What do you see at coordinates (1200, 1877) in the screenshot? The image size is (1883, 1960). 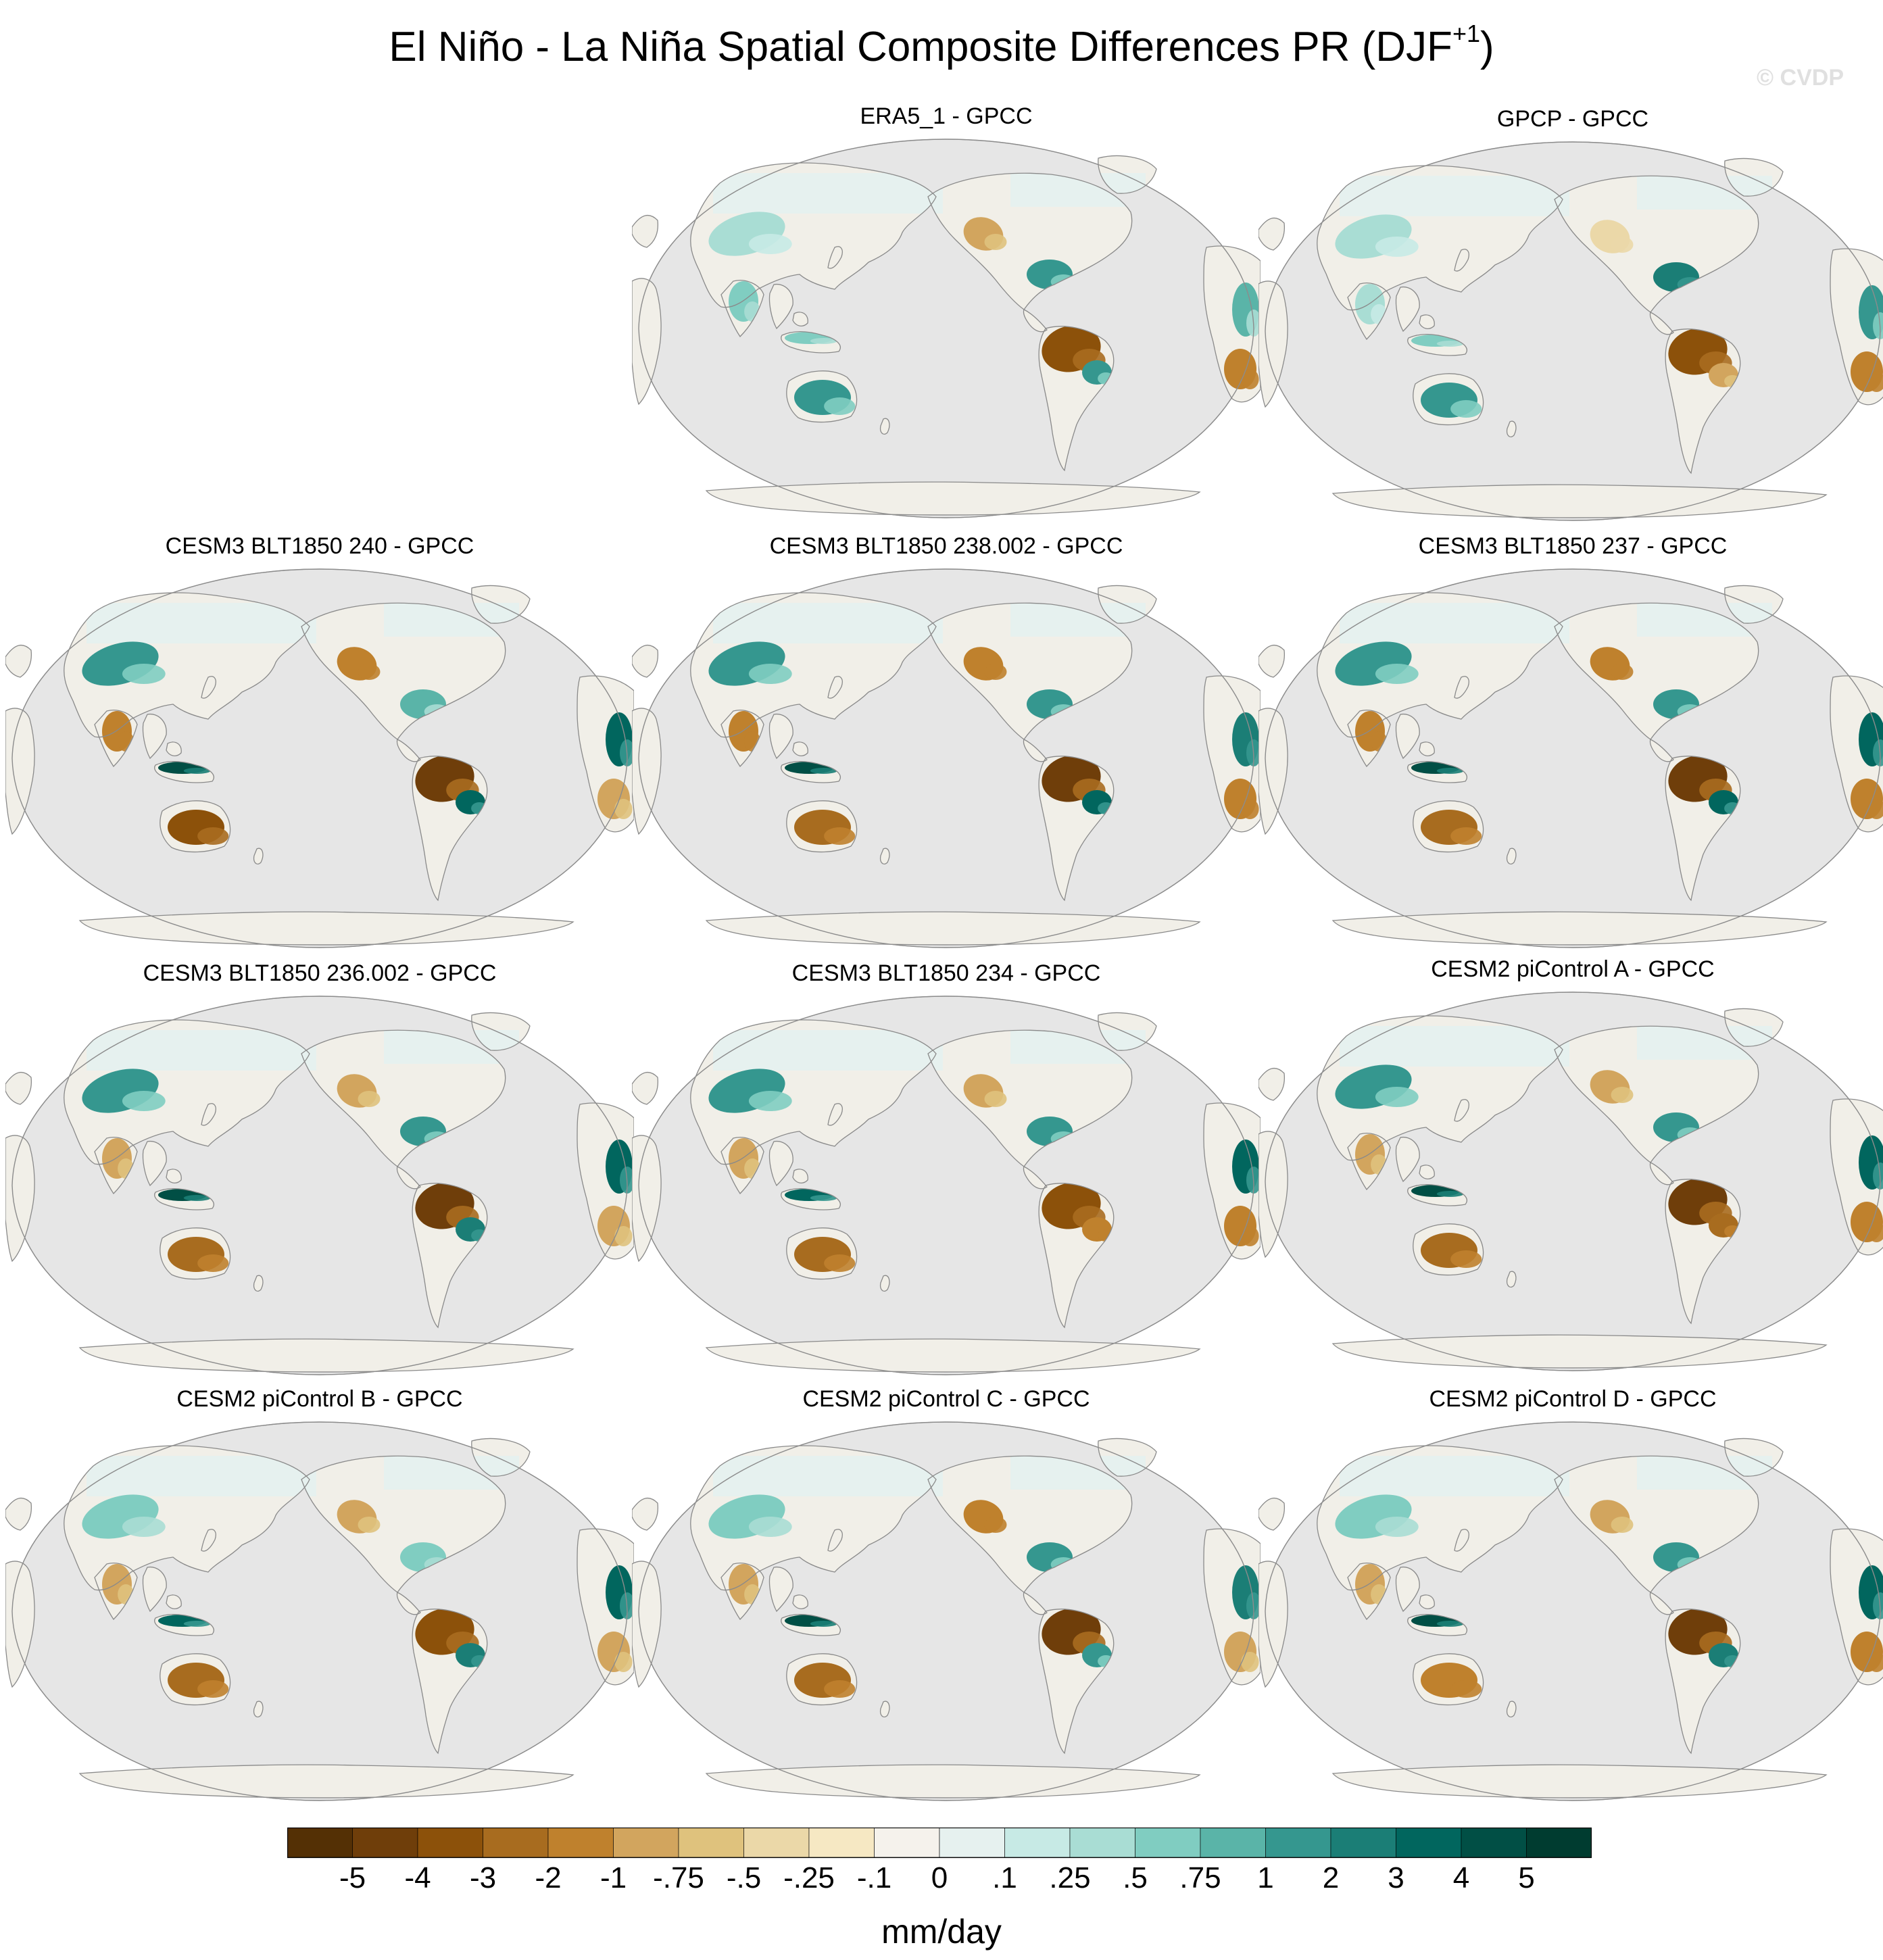 I see `colorbar-tick-label: .75` at bounding box center [1200, 1877].